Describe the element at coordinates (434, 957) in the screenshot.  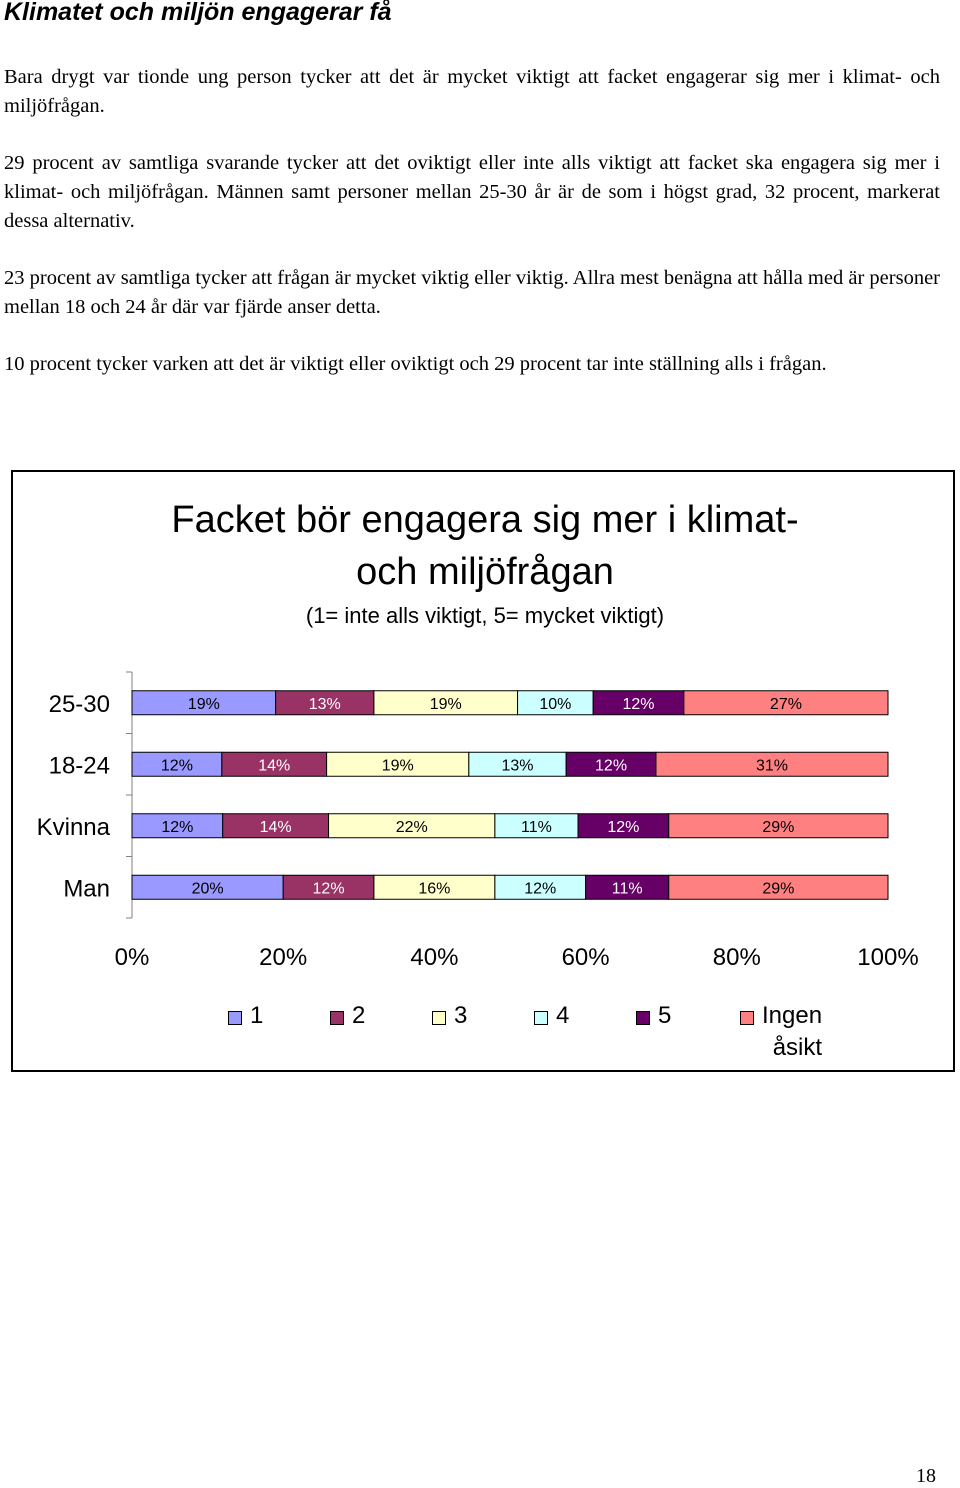
I see `x-tick-label: 40%` at that location.